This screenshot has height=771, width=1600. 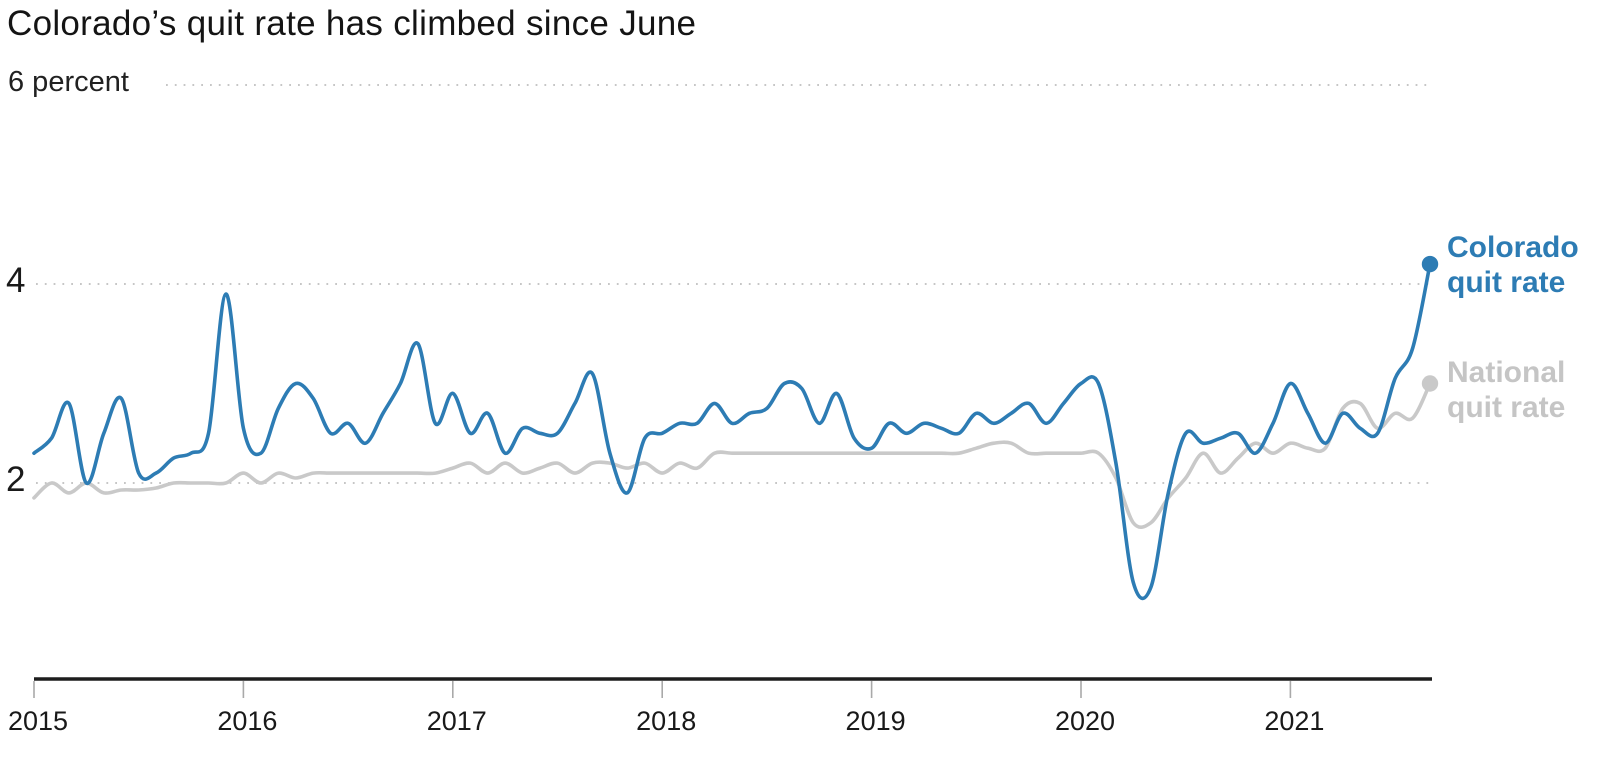 I want to click on colorado-series-label-line2: quit rate, so click(x=1506, y=282).